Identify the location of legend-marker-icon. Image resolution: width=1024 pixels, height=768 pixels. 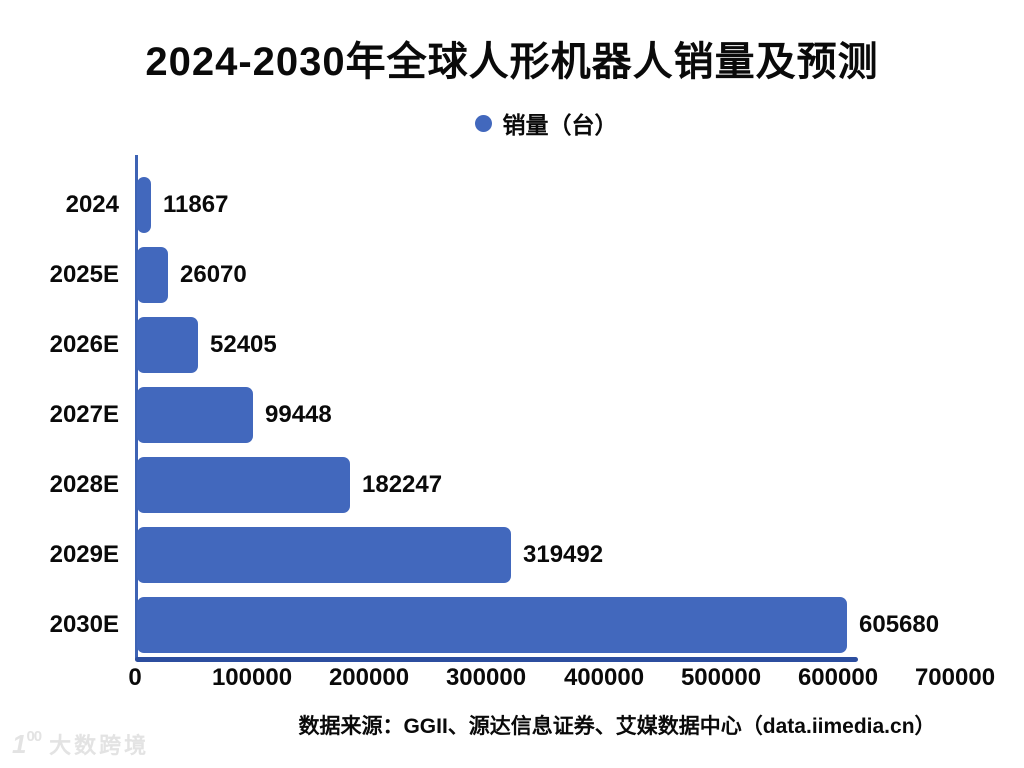
(483, 123).